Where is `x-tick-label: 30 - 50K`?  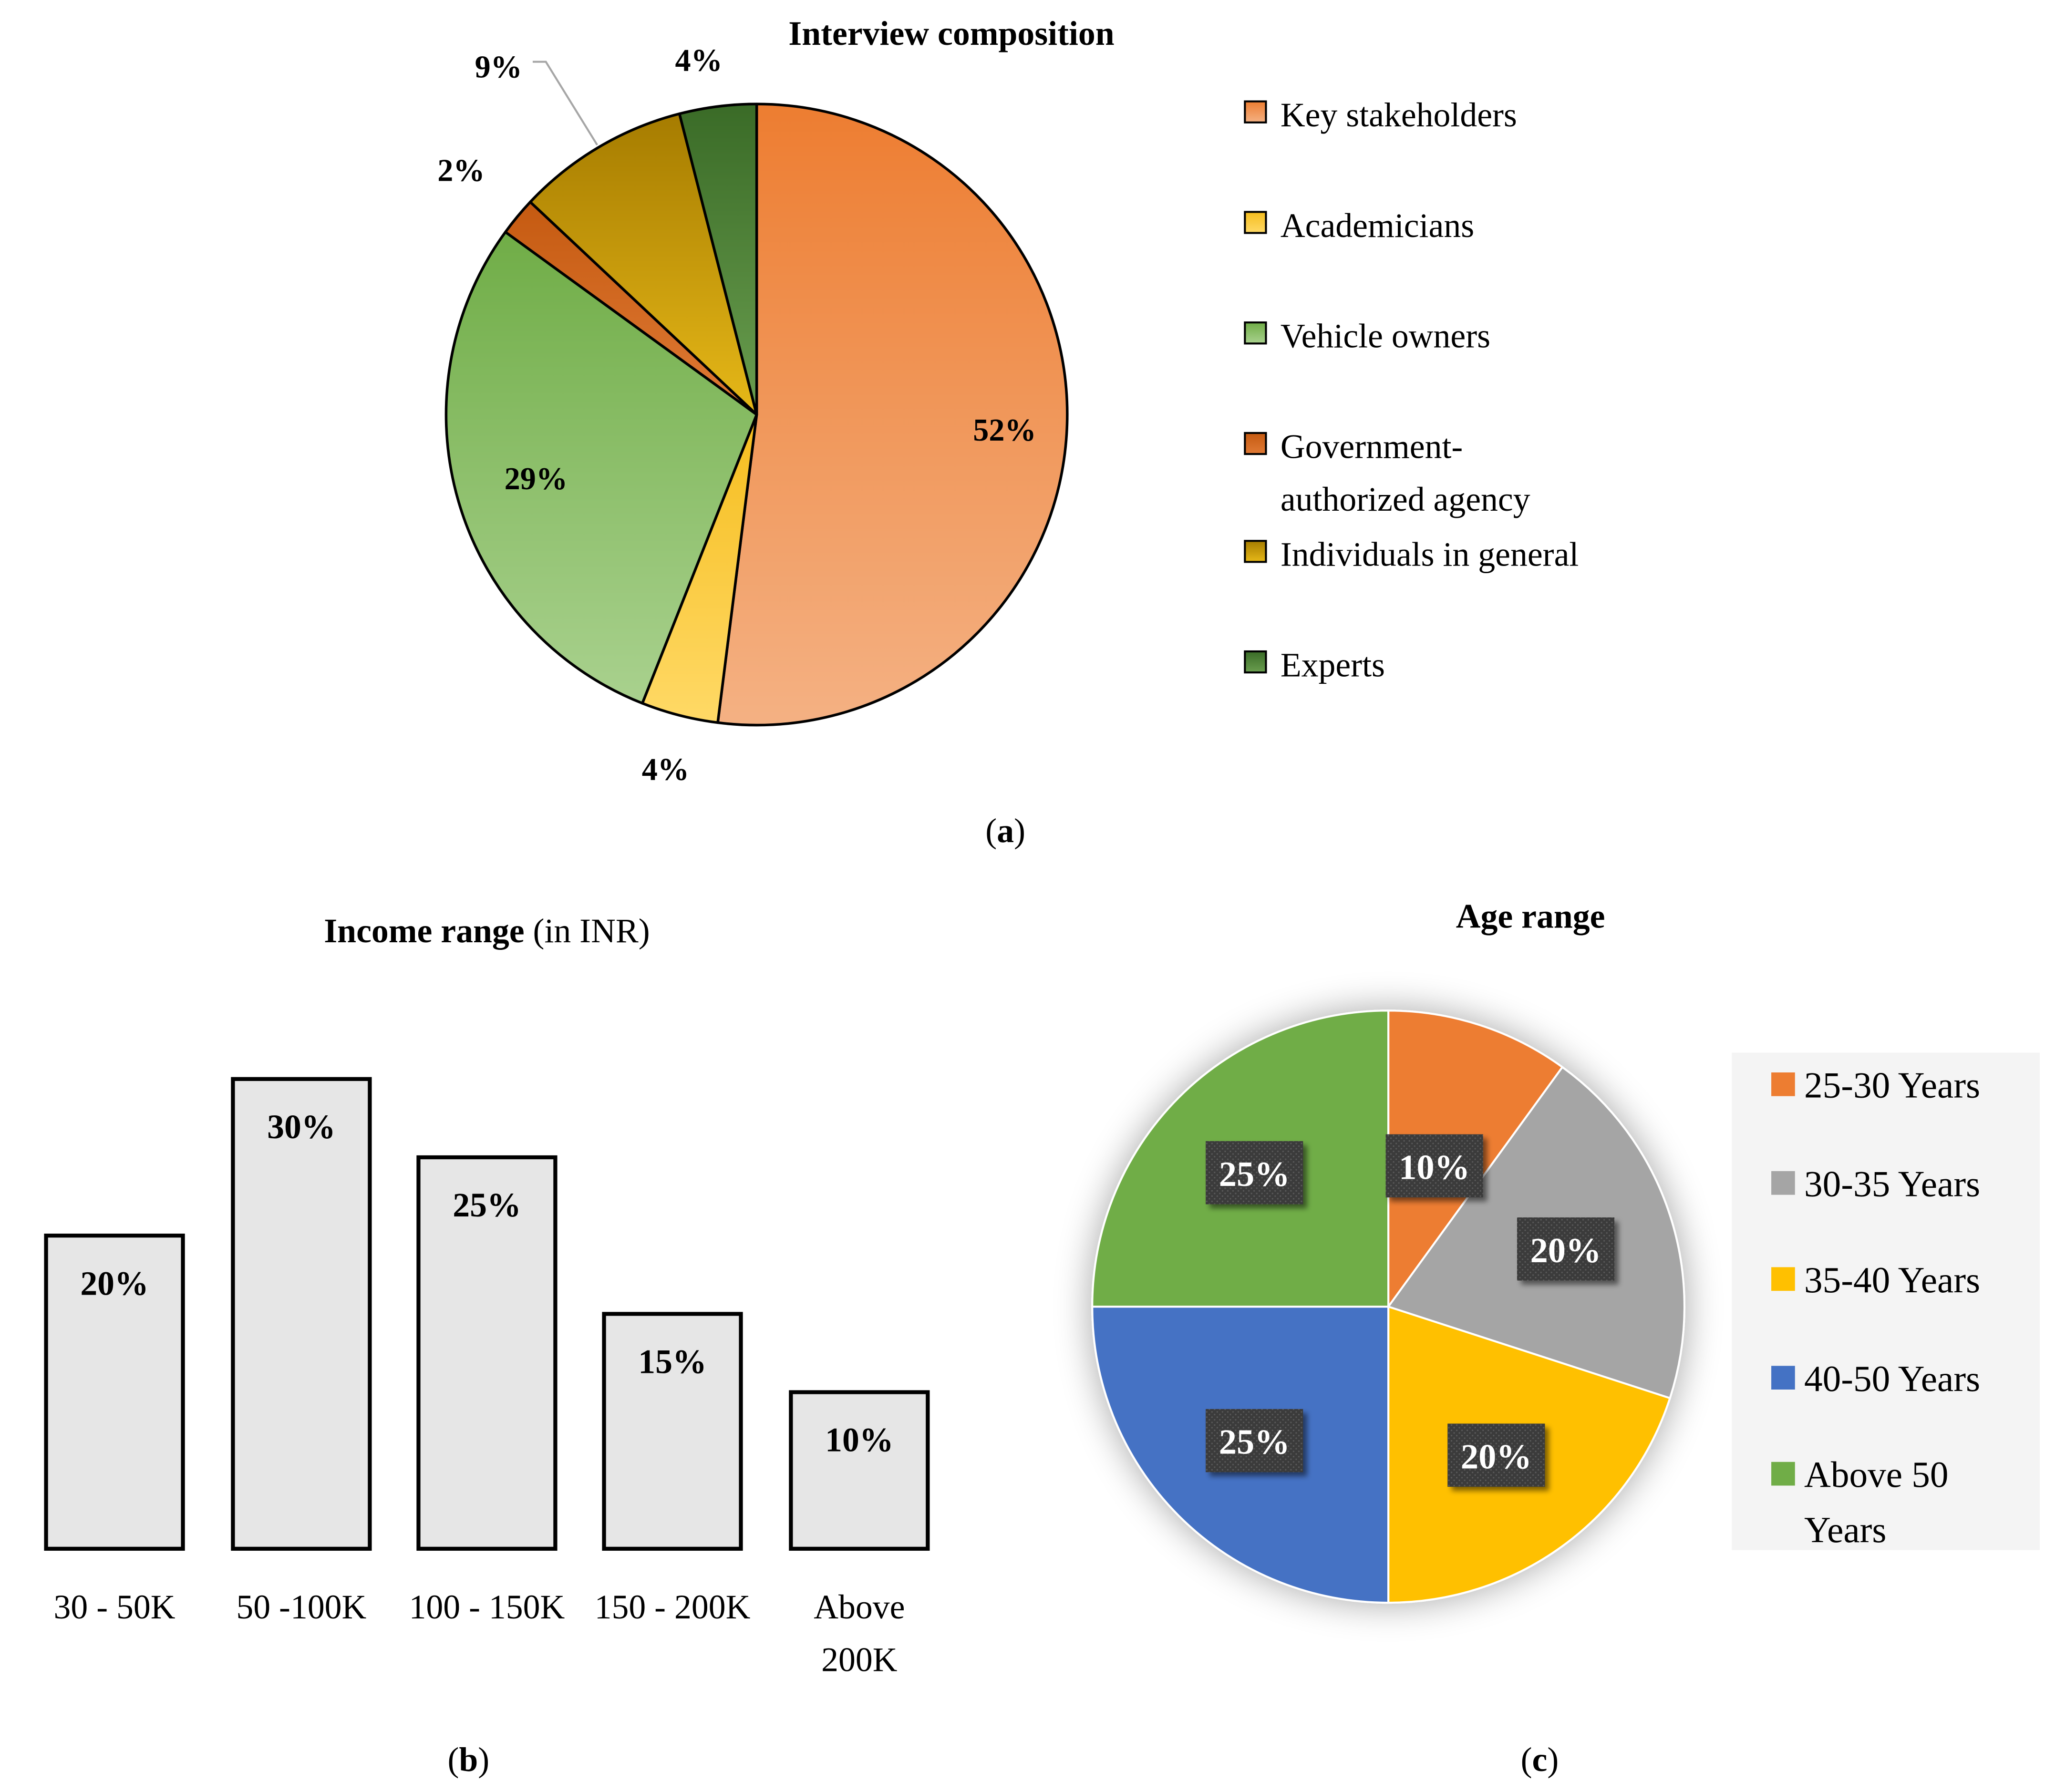
x-tick-label: 30 - 50K is located at coordinates (115, 1607).